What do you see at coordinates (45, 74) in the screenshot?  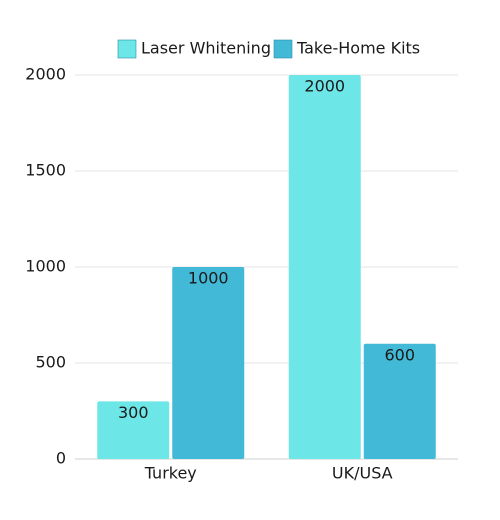 I see `y-tick-label: 2000` at bounding box center [45, 74].